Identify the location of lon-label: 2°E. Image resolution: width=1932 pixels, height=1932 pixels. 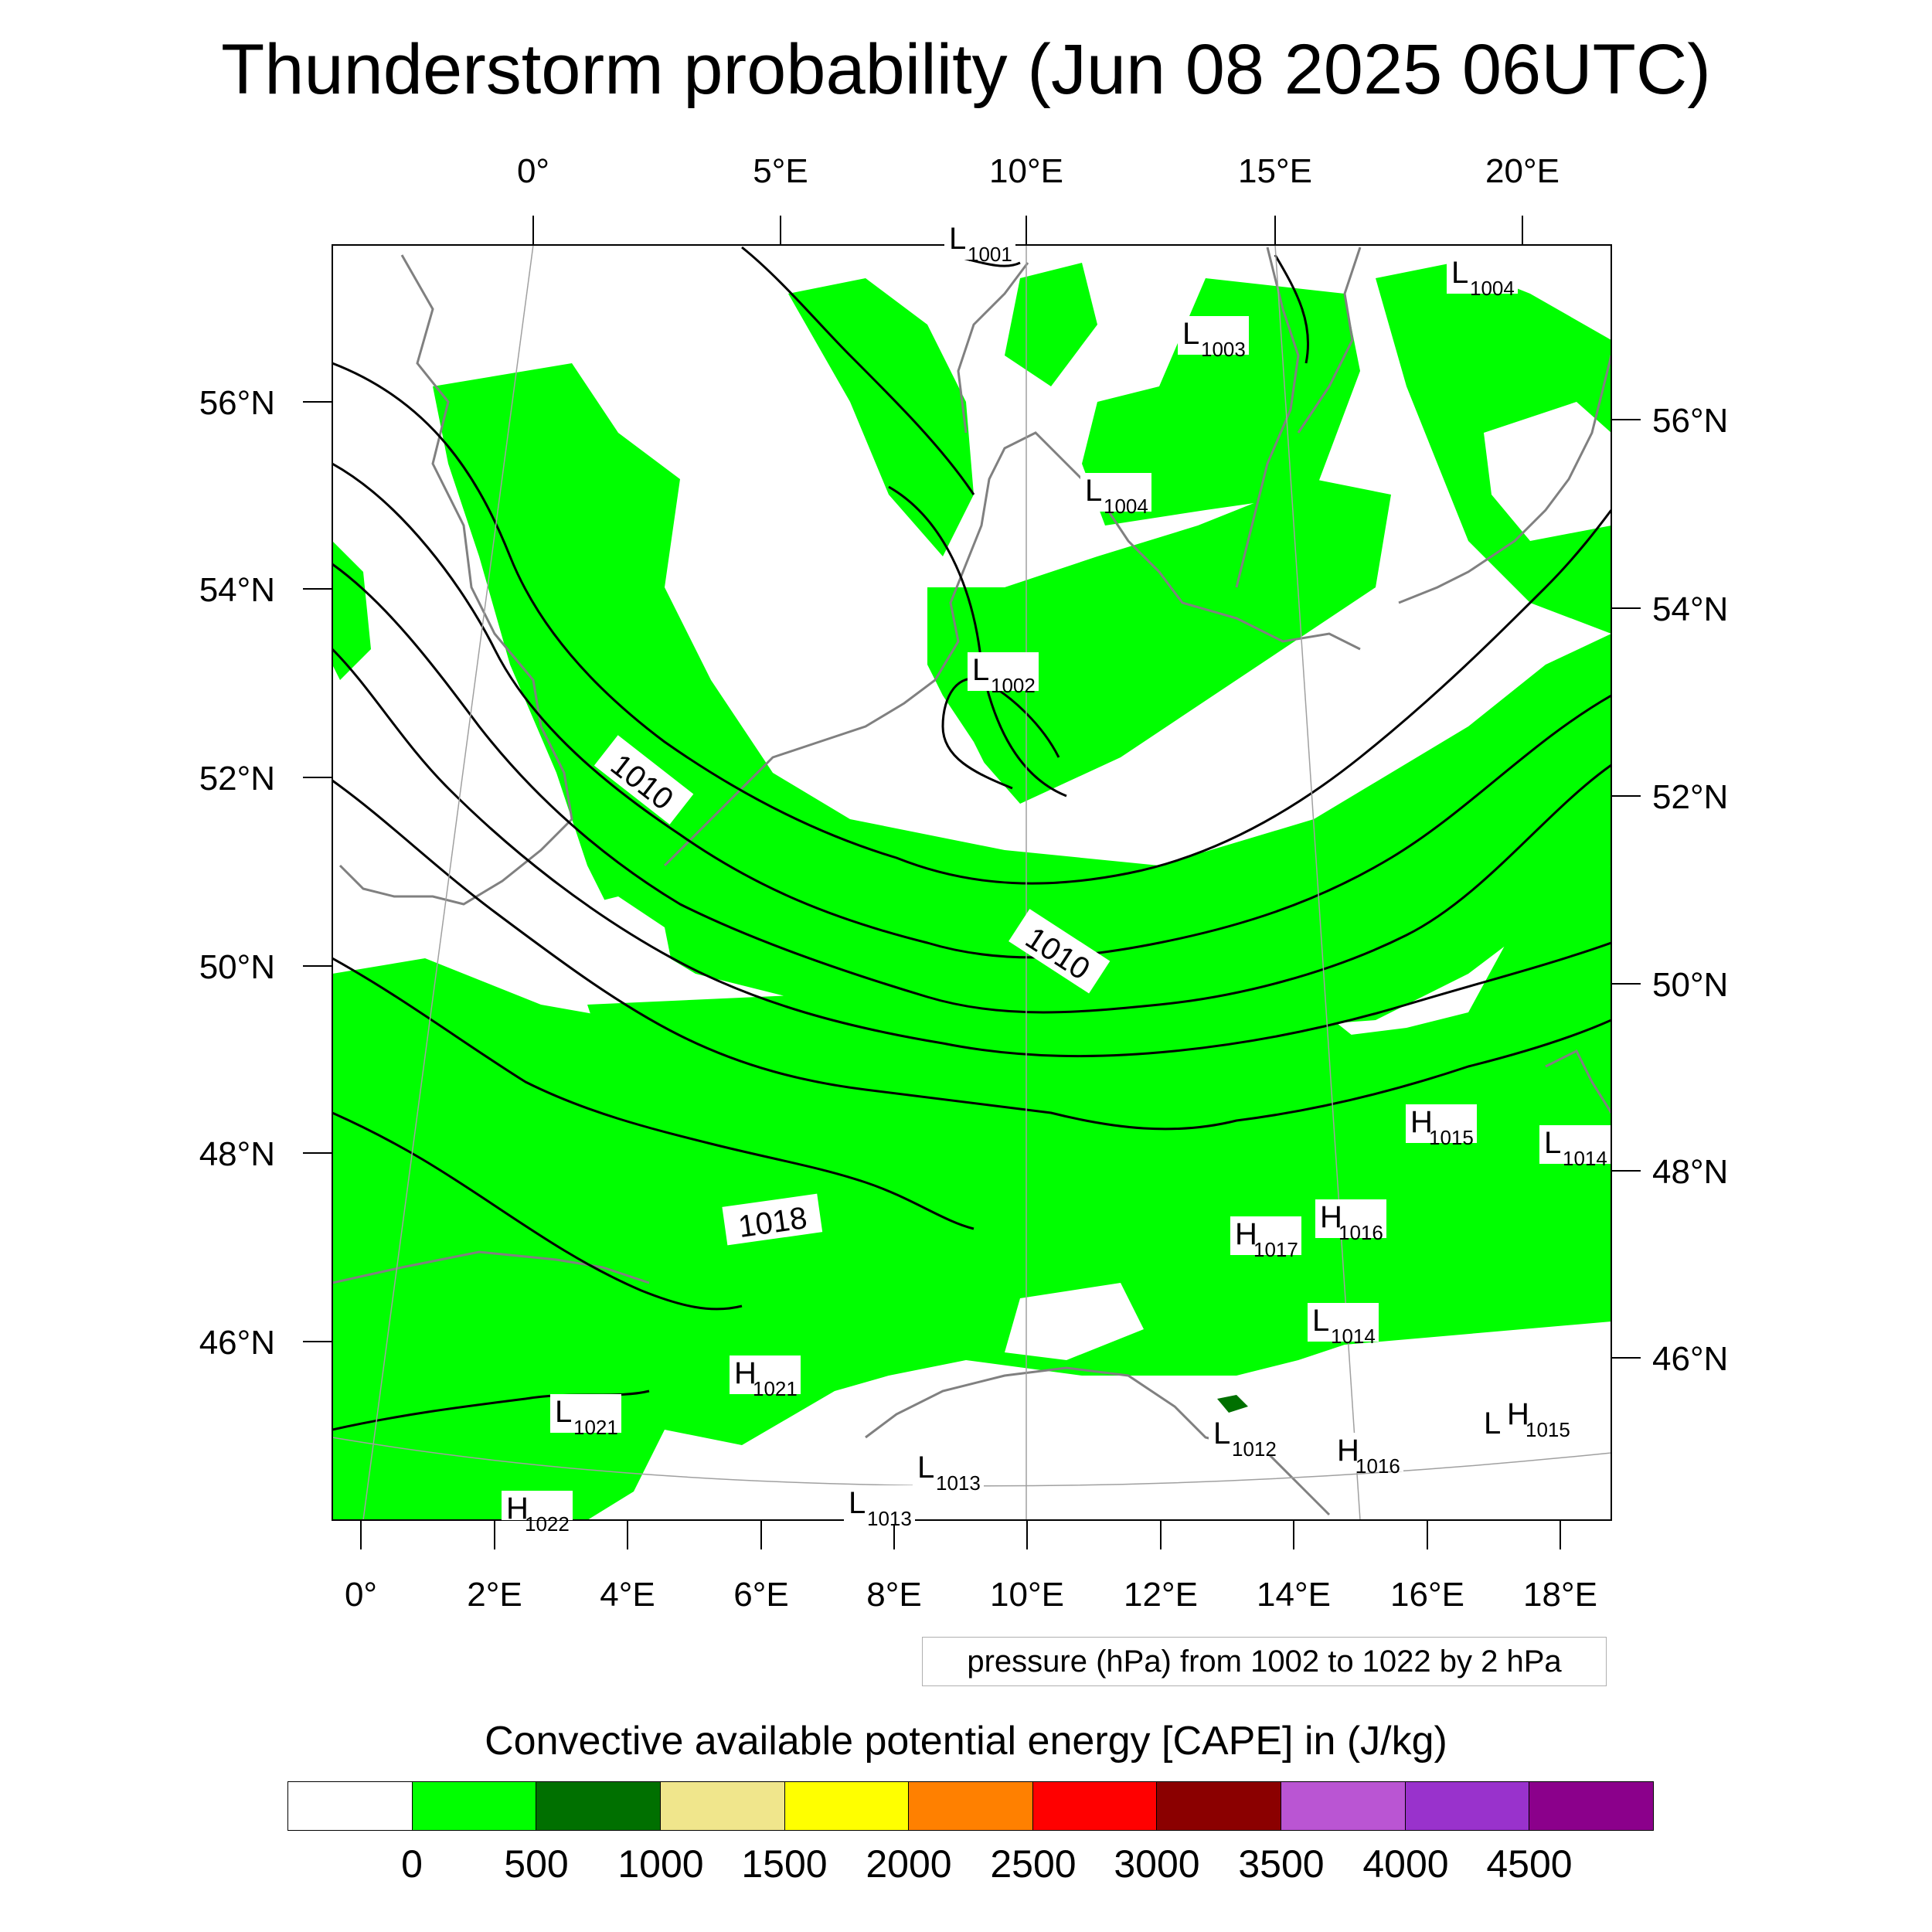
(495, 1595).